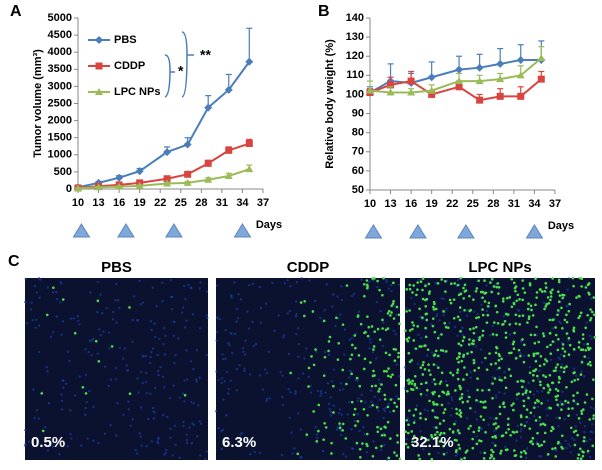 This screenshot has width=602, height=470. What do you see at coordinates (242, 203) in the screenshot?
I see `x-tick-label: 34` at bounding box center [242, 203].